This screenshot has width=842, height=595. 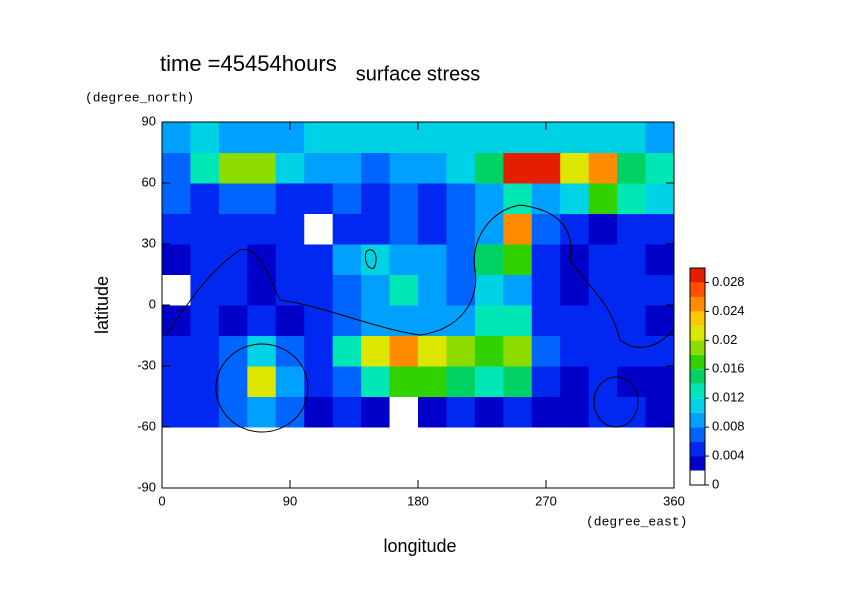 I want to click on y-tick-label: 90, so click(x=149, y=120).